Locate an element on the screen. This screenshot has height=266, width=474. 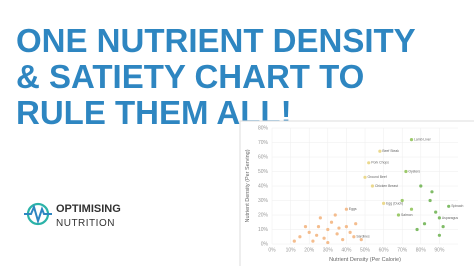
y-tick-label: 40% is located at coordinates (263, 186).